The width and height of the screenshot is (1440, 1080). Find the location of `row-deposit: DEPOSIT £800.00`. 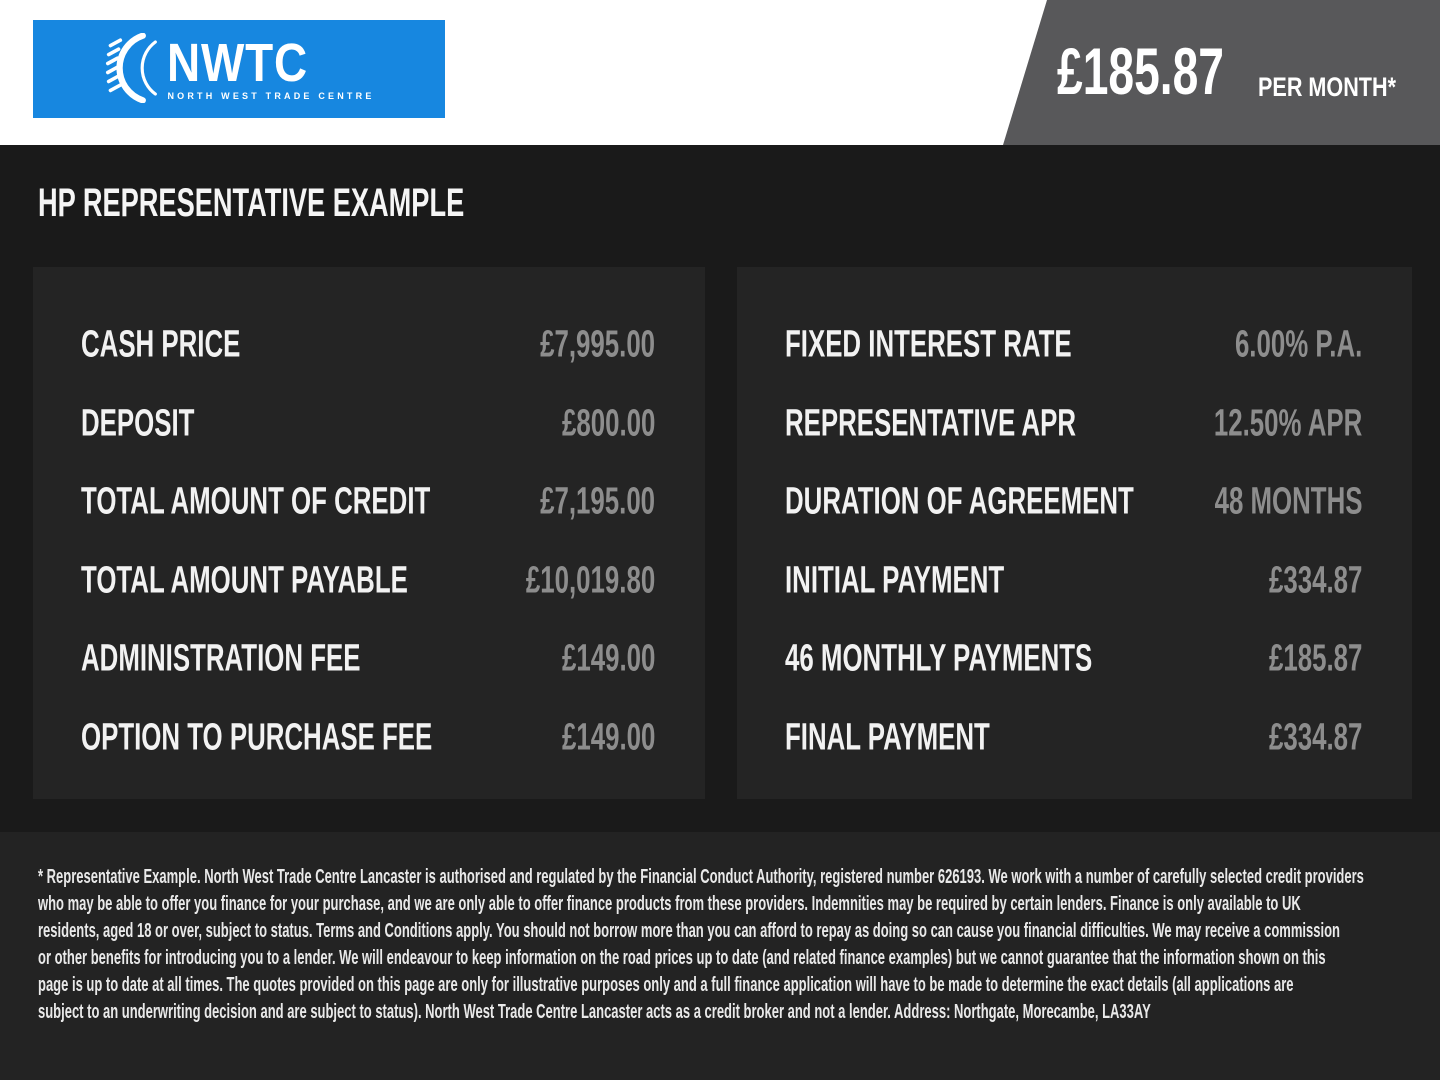

row-deposit: DEPOSIT £800.00 is located at coordinates (369, 424).